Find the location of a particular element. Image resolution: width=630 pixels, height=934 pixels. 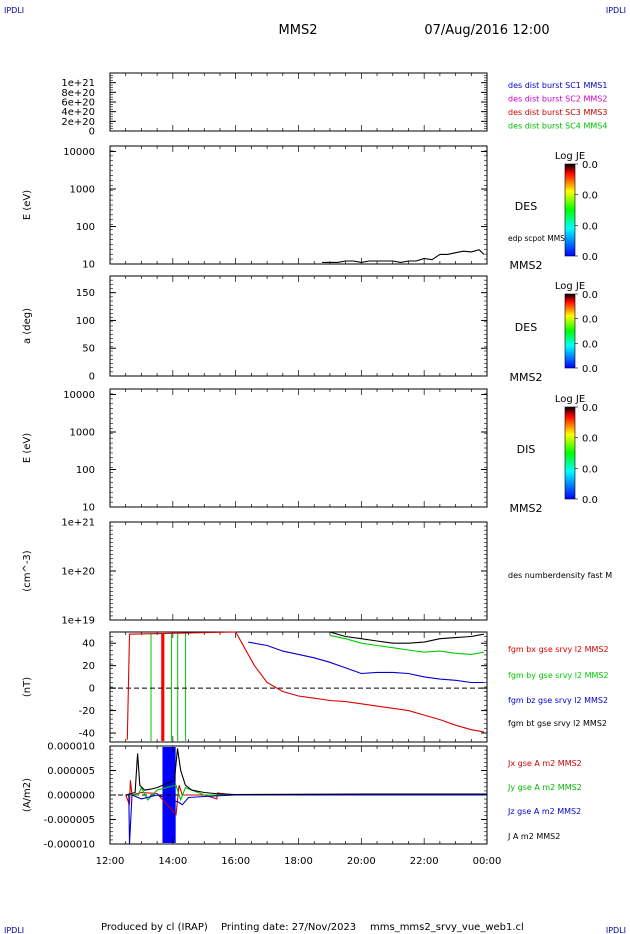

time-axis: 12:00 14:00 16:00 18:00 20:00 22:00 00:00 is located at coordinates (299, 861).